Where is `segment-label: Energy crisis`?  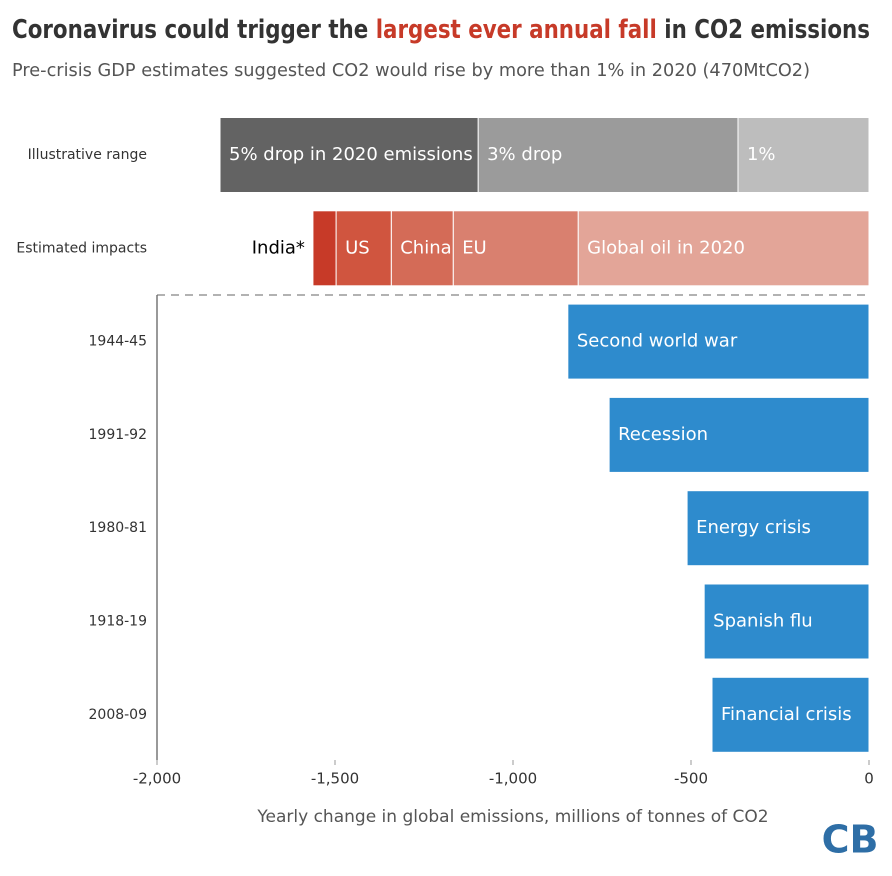
segment-label: Energy crisis is located at coordinates (753, 527).